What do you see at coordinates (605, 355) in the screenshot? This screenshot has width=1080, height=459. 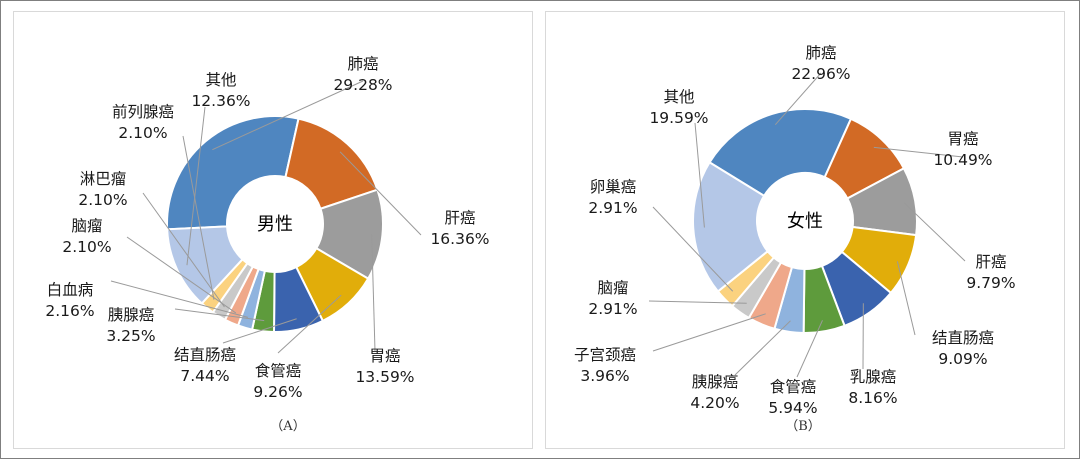 I see `slice-name-子宫颈癌: 子宫颈癌` at bounding box center [605, 355].